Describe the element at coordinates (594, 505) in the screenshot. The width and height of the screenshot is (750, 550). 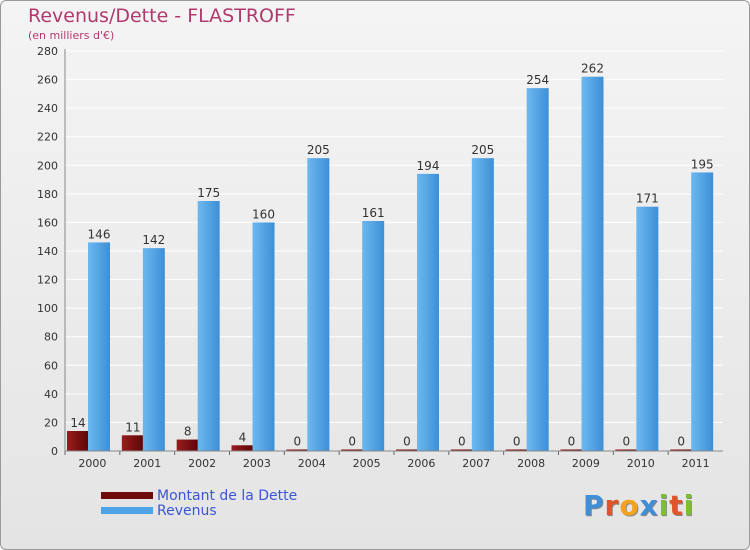
I see `logo-letter: P` at that location.